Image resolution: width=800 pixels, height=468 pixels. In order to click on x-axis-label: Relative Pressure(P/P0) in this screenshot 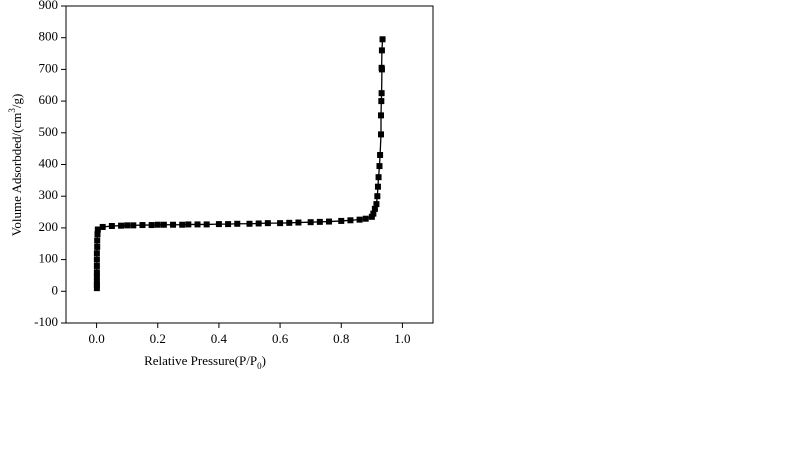, I will do `click(205, 362)`.